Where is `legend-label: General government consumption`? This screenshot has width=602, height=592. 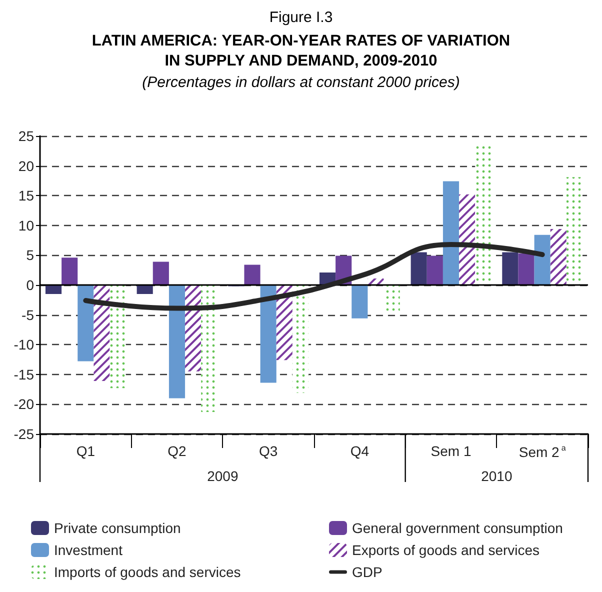
legend-label: General government consumption is located at coordinates (457, 528).